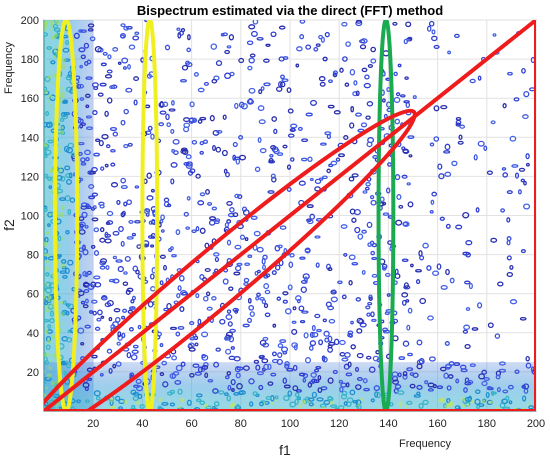  Describe the element at coordinates (30, 177) in the screenshot. I see `y-tick-label: 120` at that location.